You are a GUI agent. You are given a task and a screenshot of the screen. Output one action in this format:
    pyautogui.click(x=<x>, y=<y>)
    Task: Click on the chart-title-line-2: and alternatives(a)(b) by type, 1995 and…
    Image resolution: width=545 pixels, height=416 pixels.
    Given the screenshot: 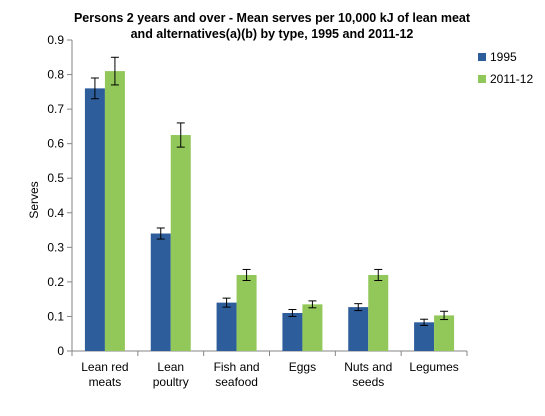 What is the action you would take?
    pyautogui.click(x=272, y=34)
    